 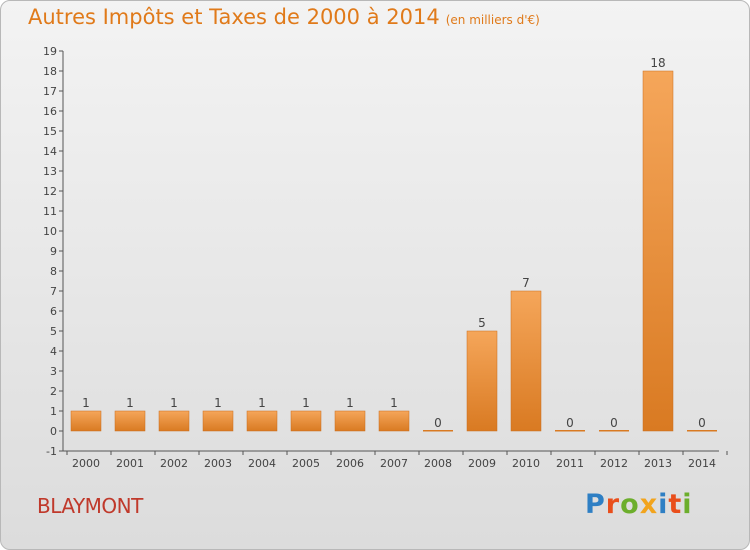 What do you see at coordinates (482, 463) in the screenshot?
I see `x-tick-label: 2009` at bounding box center [482, 463].